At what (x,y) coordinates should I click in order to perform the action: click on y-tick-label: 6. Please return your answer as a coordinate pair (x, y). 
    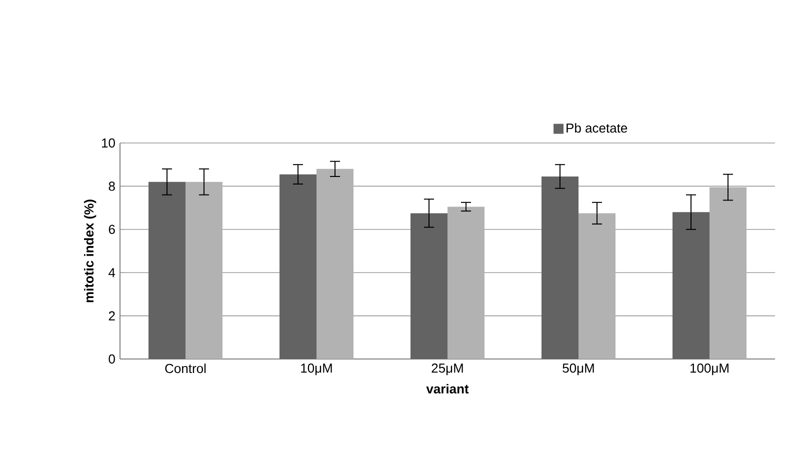
    Looking at the image, I should click on (111, 229).